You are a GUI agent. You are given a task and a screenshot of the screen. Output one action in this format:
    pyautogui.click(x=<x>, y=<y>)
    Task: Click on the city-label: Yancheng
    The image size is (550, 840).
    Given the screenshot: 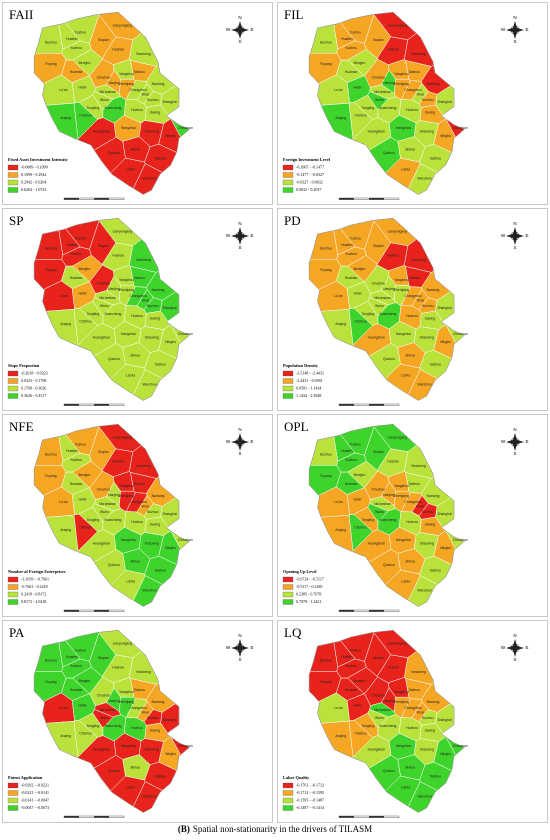 What is the action you would take?
    pyautogui.click(x=418, y=260)
    